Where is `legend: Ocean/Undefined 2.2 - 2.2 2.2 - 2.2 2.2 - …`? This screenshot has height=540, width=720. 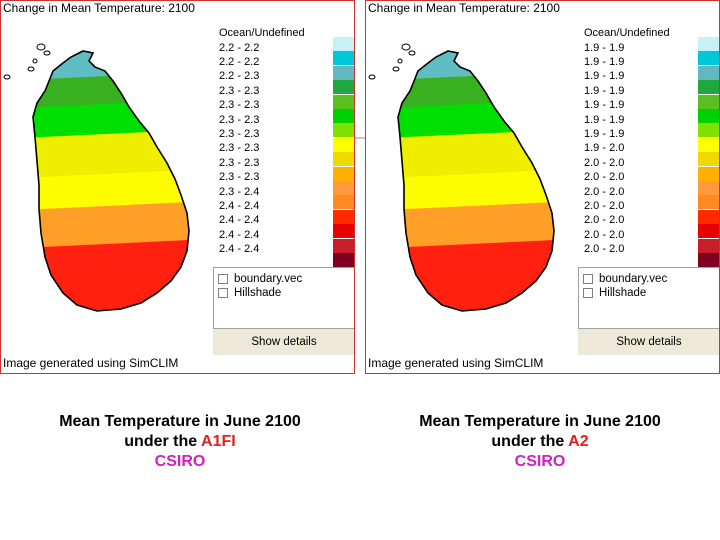 legend: Ocean/Undefined 2.2 - 2.2 2.2 - 2.2 2.2 - … is located at coordinates (283, 145).